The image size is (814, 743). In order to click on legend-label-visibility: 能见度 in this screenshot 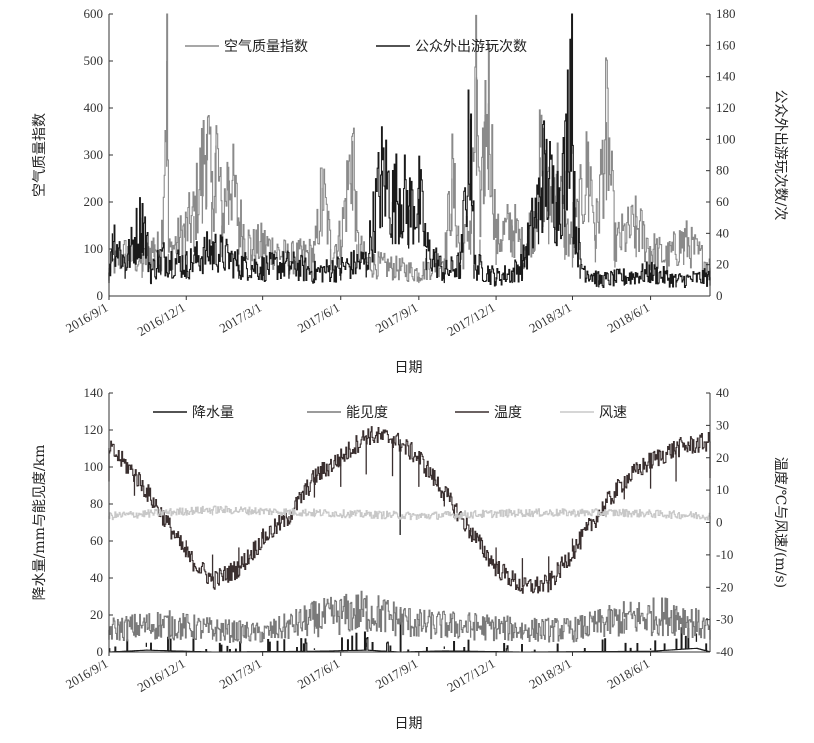, I will do `click(367, 413)`.